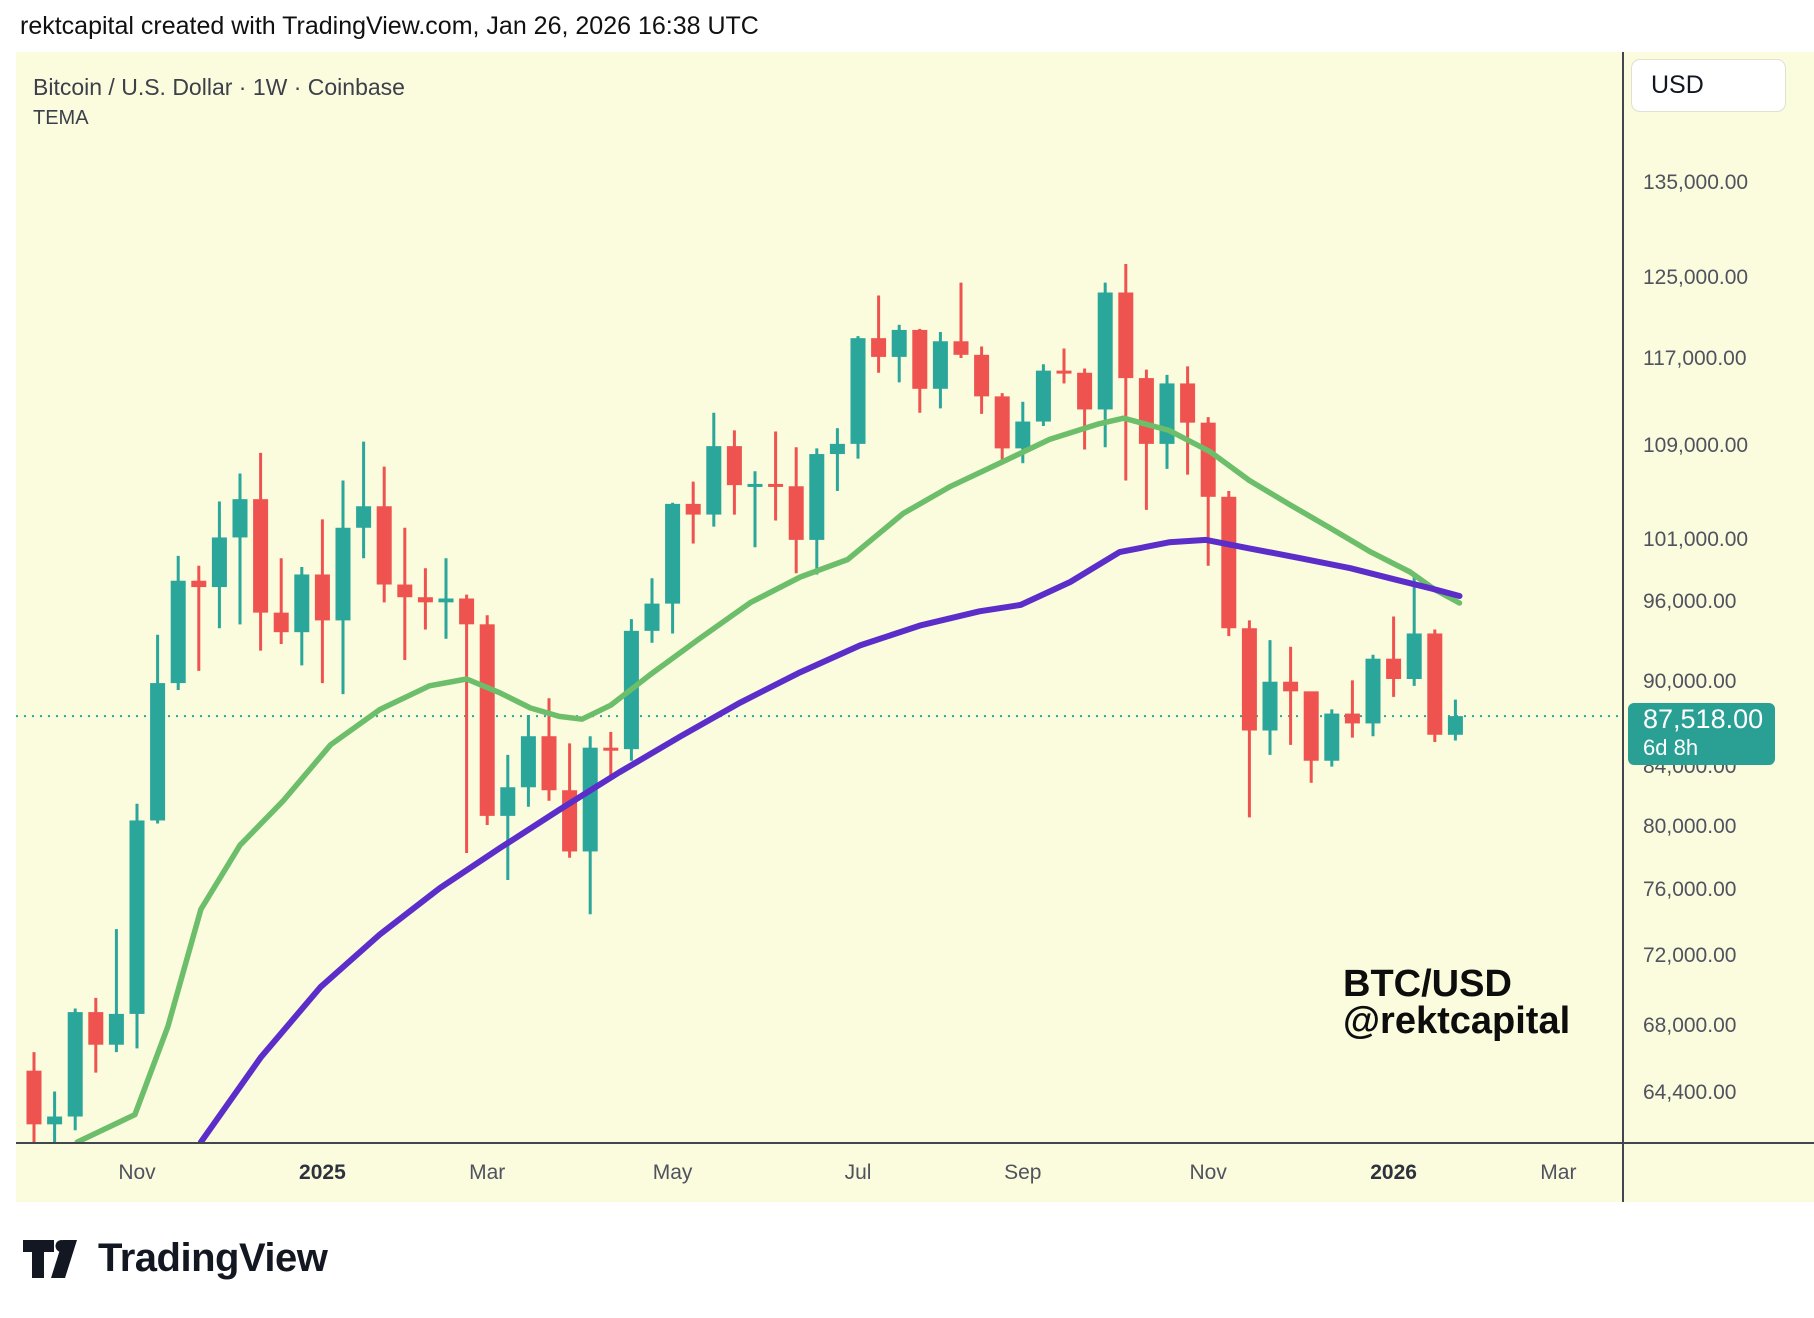 This screenshot has height=1318, width=1814. Describe the element at coordinates (1690, 1093) in the screenshot. I see `price-tick-label: 64,400.00` at that location.